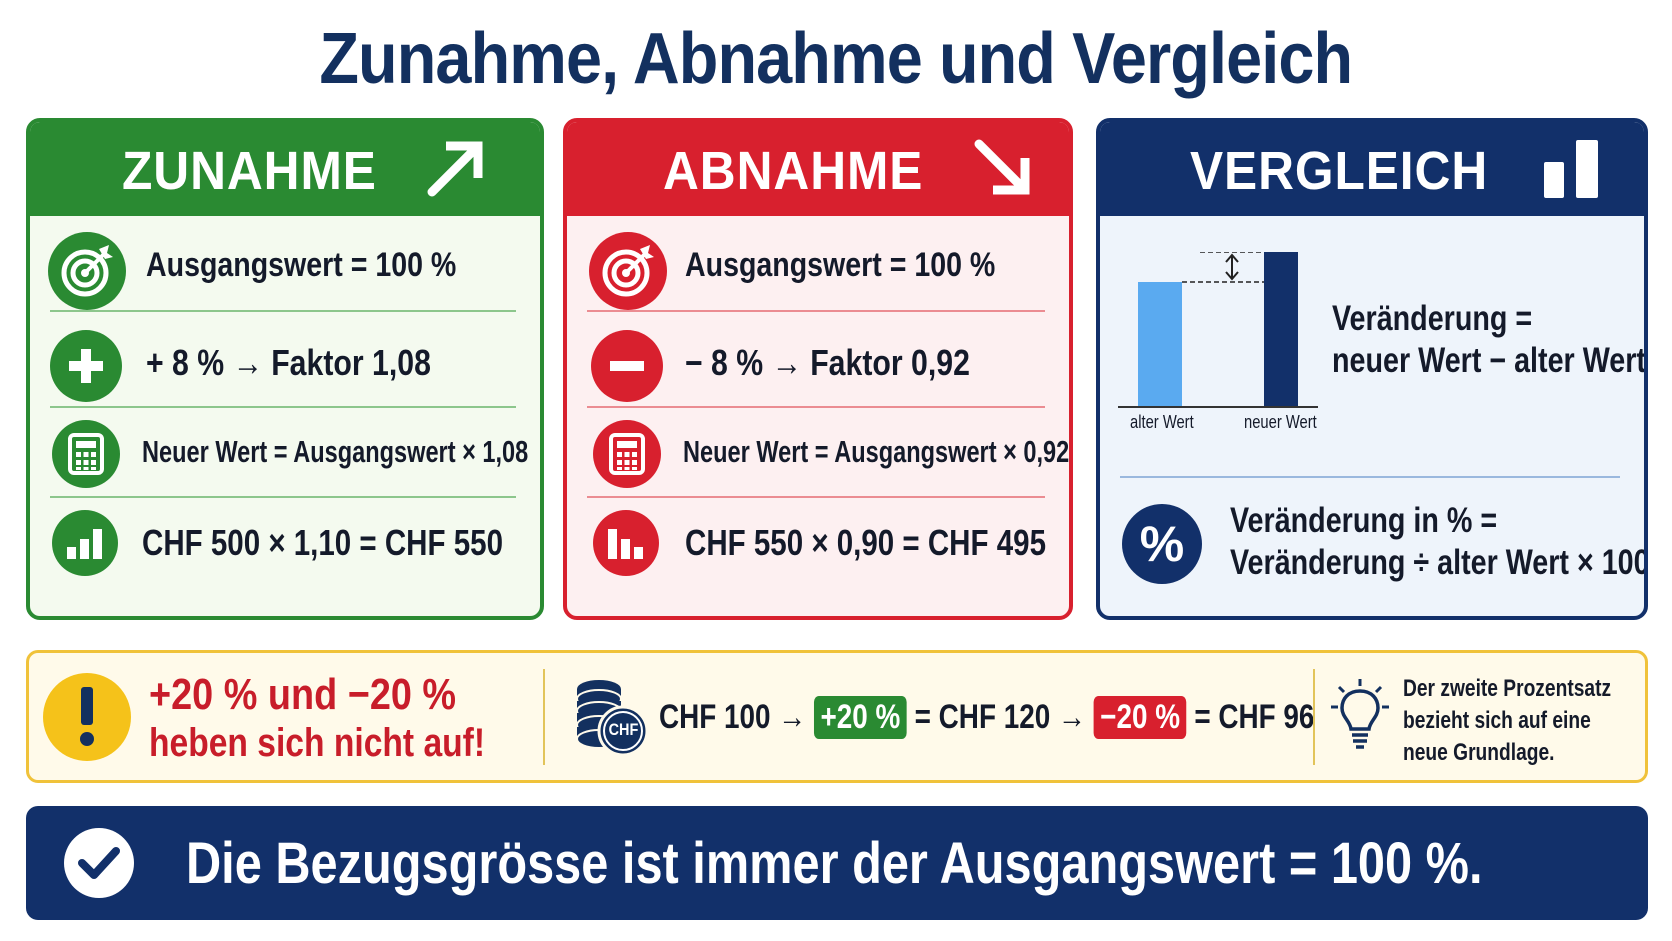  What do you see at coordinates (86, 366) in the screenshot?
I see `plus-icon` at bounding box center [86, 366].